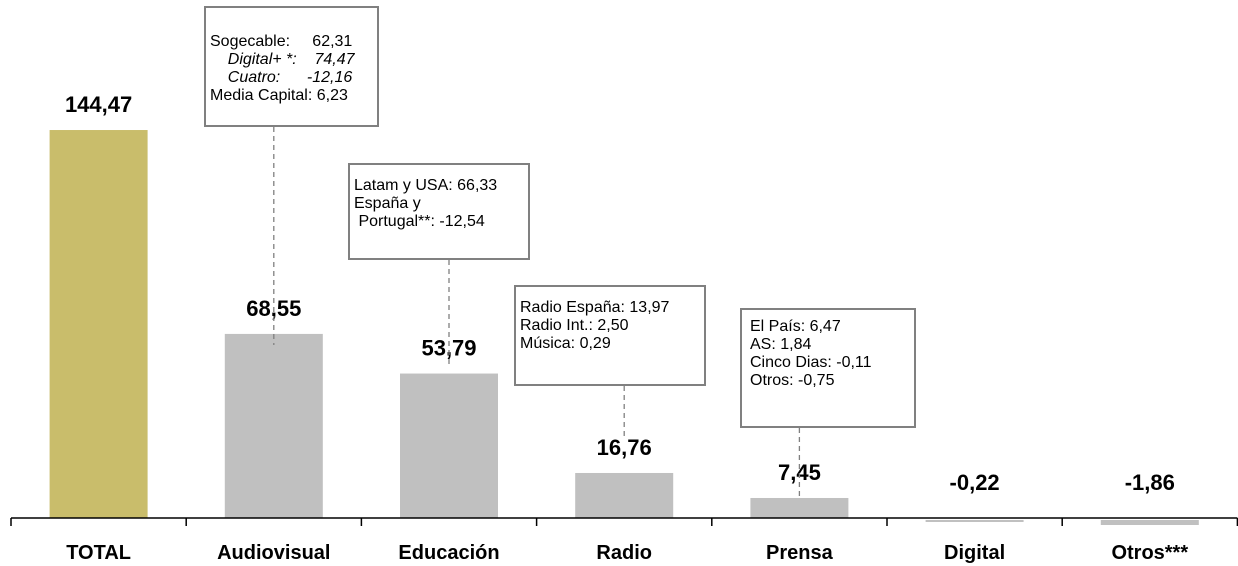 This screenshot has width=1238, height=566. Describe the element at coordinates (795, 326) in the screenshot. I see `annotation-line: El País: 6,47` at that location.